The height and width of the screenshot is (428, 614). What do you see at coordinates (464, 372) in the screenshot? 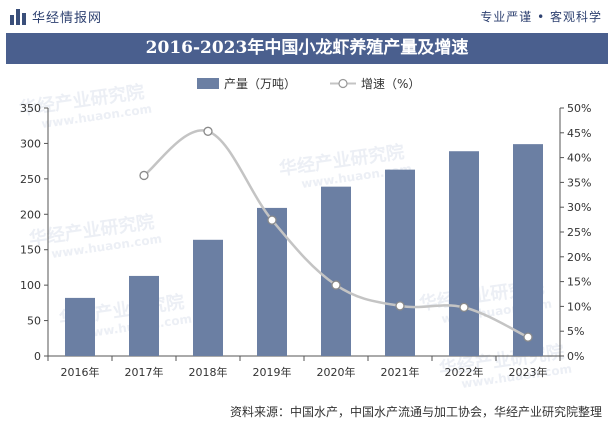
I see `x-tick-label: 2022年` at bounding box center [464, 372].